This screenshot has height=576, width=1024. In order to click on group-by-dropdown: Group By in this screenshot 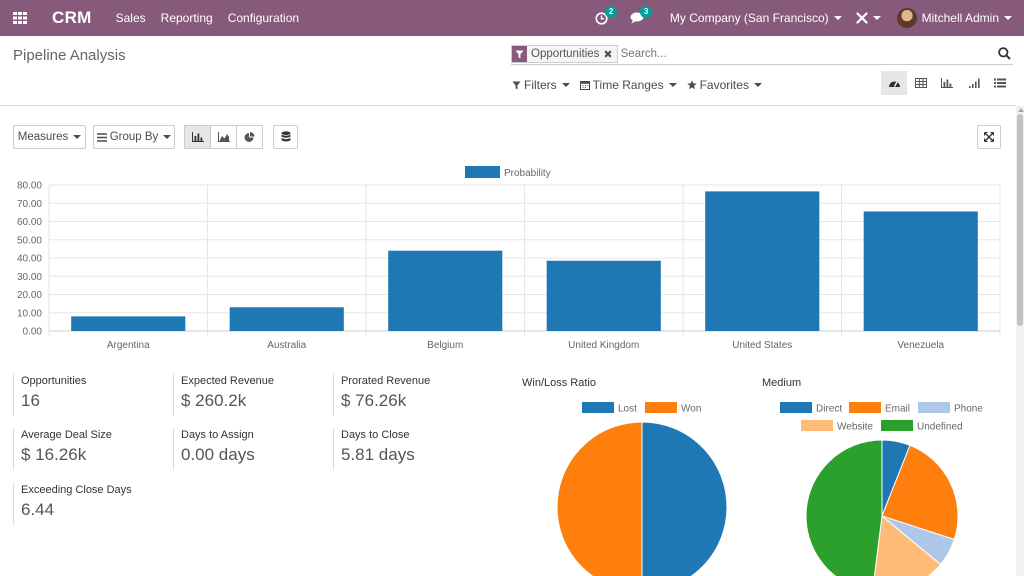, I will do `click(134, 137)`.